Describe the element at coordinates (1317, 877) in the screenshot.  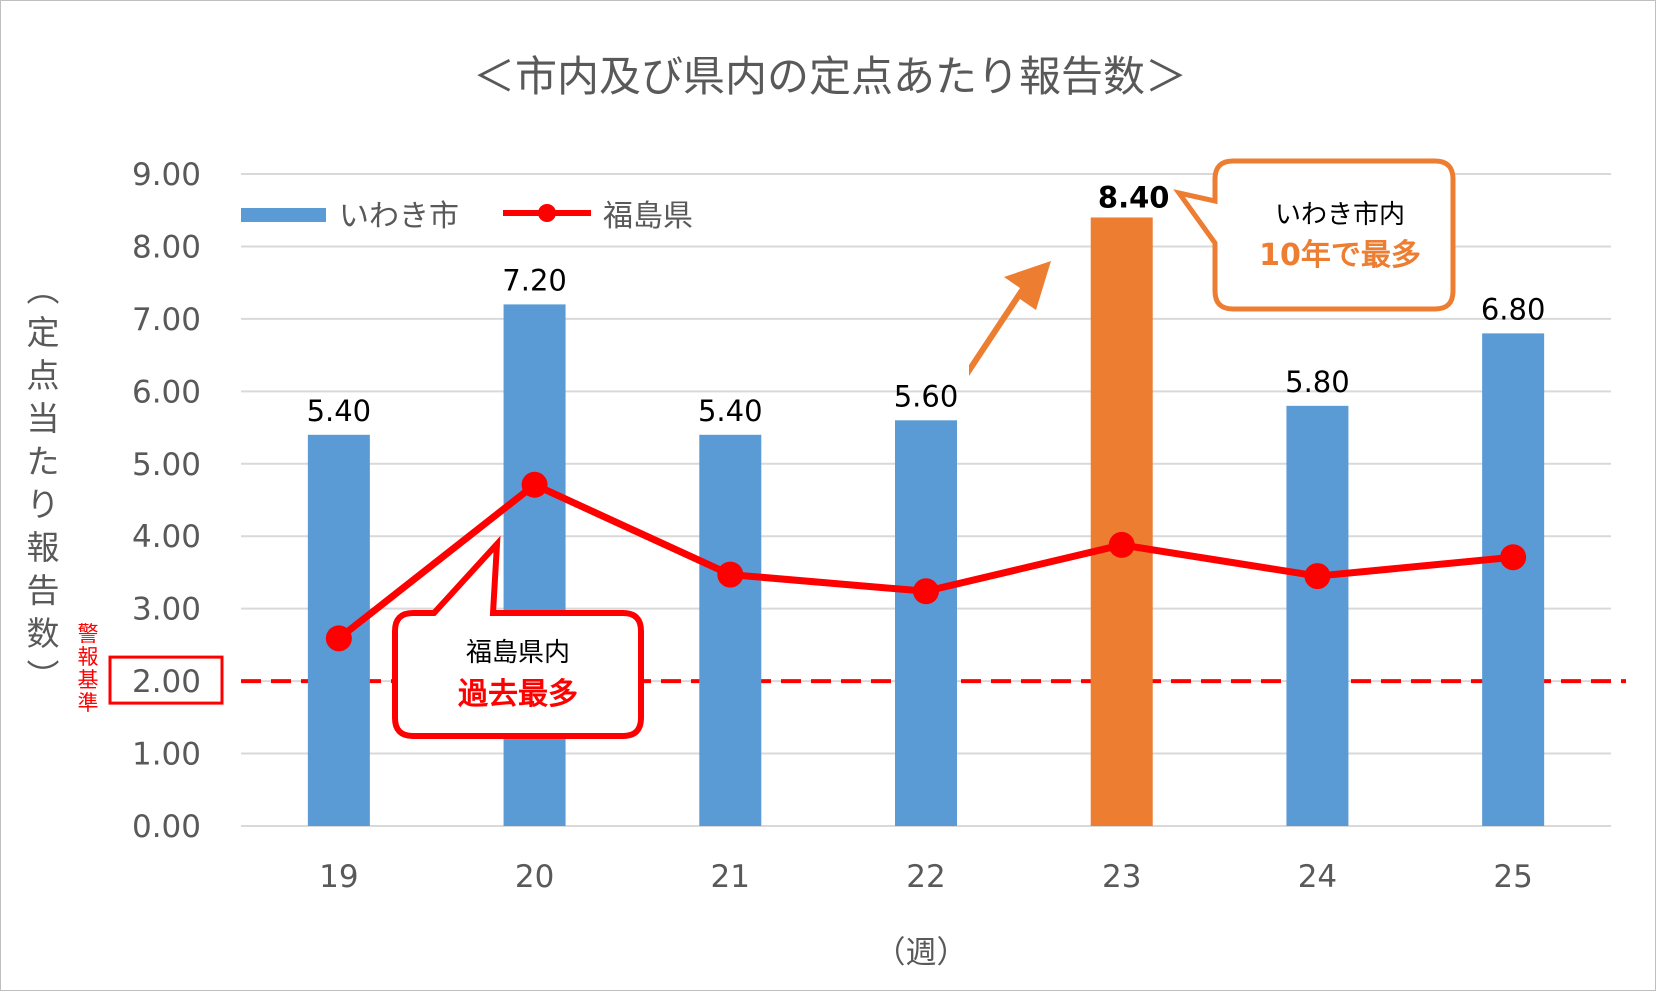
I see `x-tick-label: 24` at that location.